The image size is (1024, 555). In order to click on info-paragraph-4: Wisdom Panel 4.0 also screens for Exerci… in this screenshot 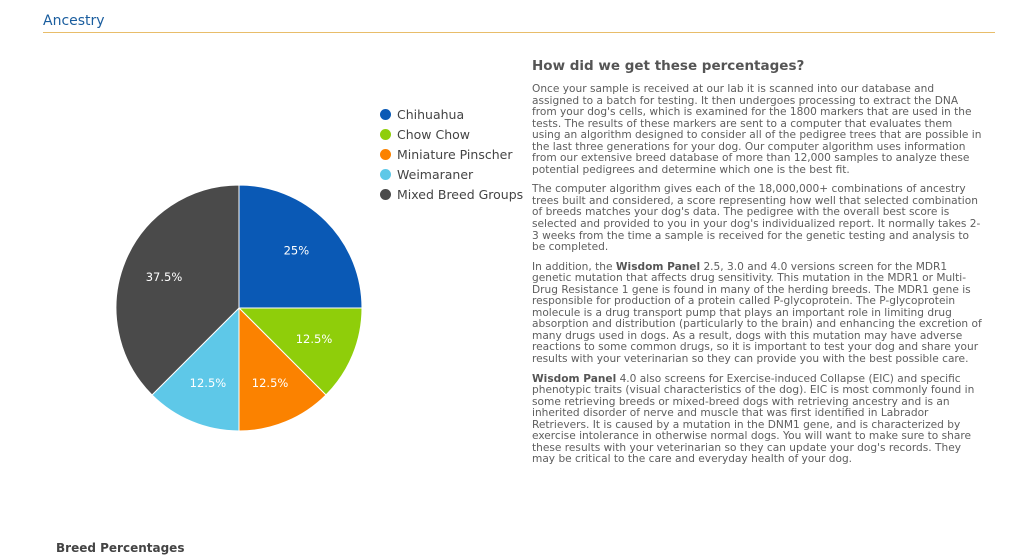, I will do `click(758, 419)`.